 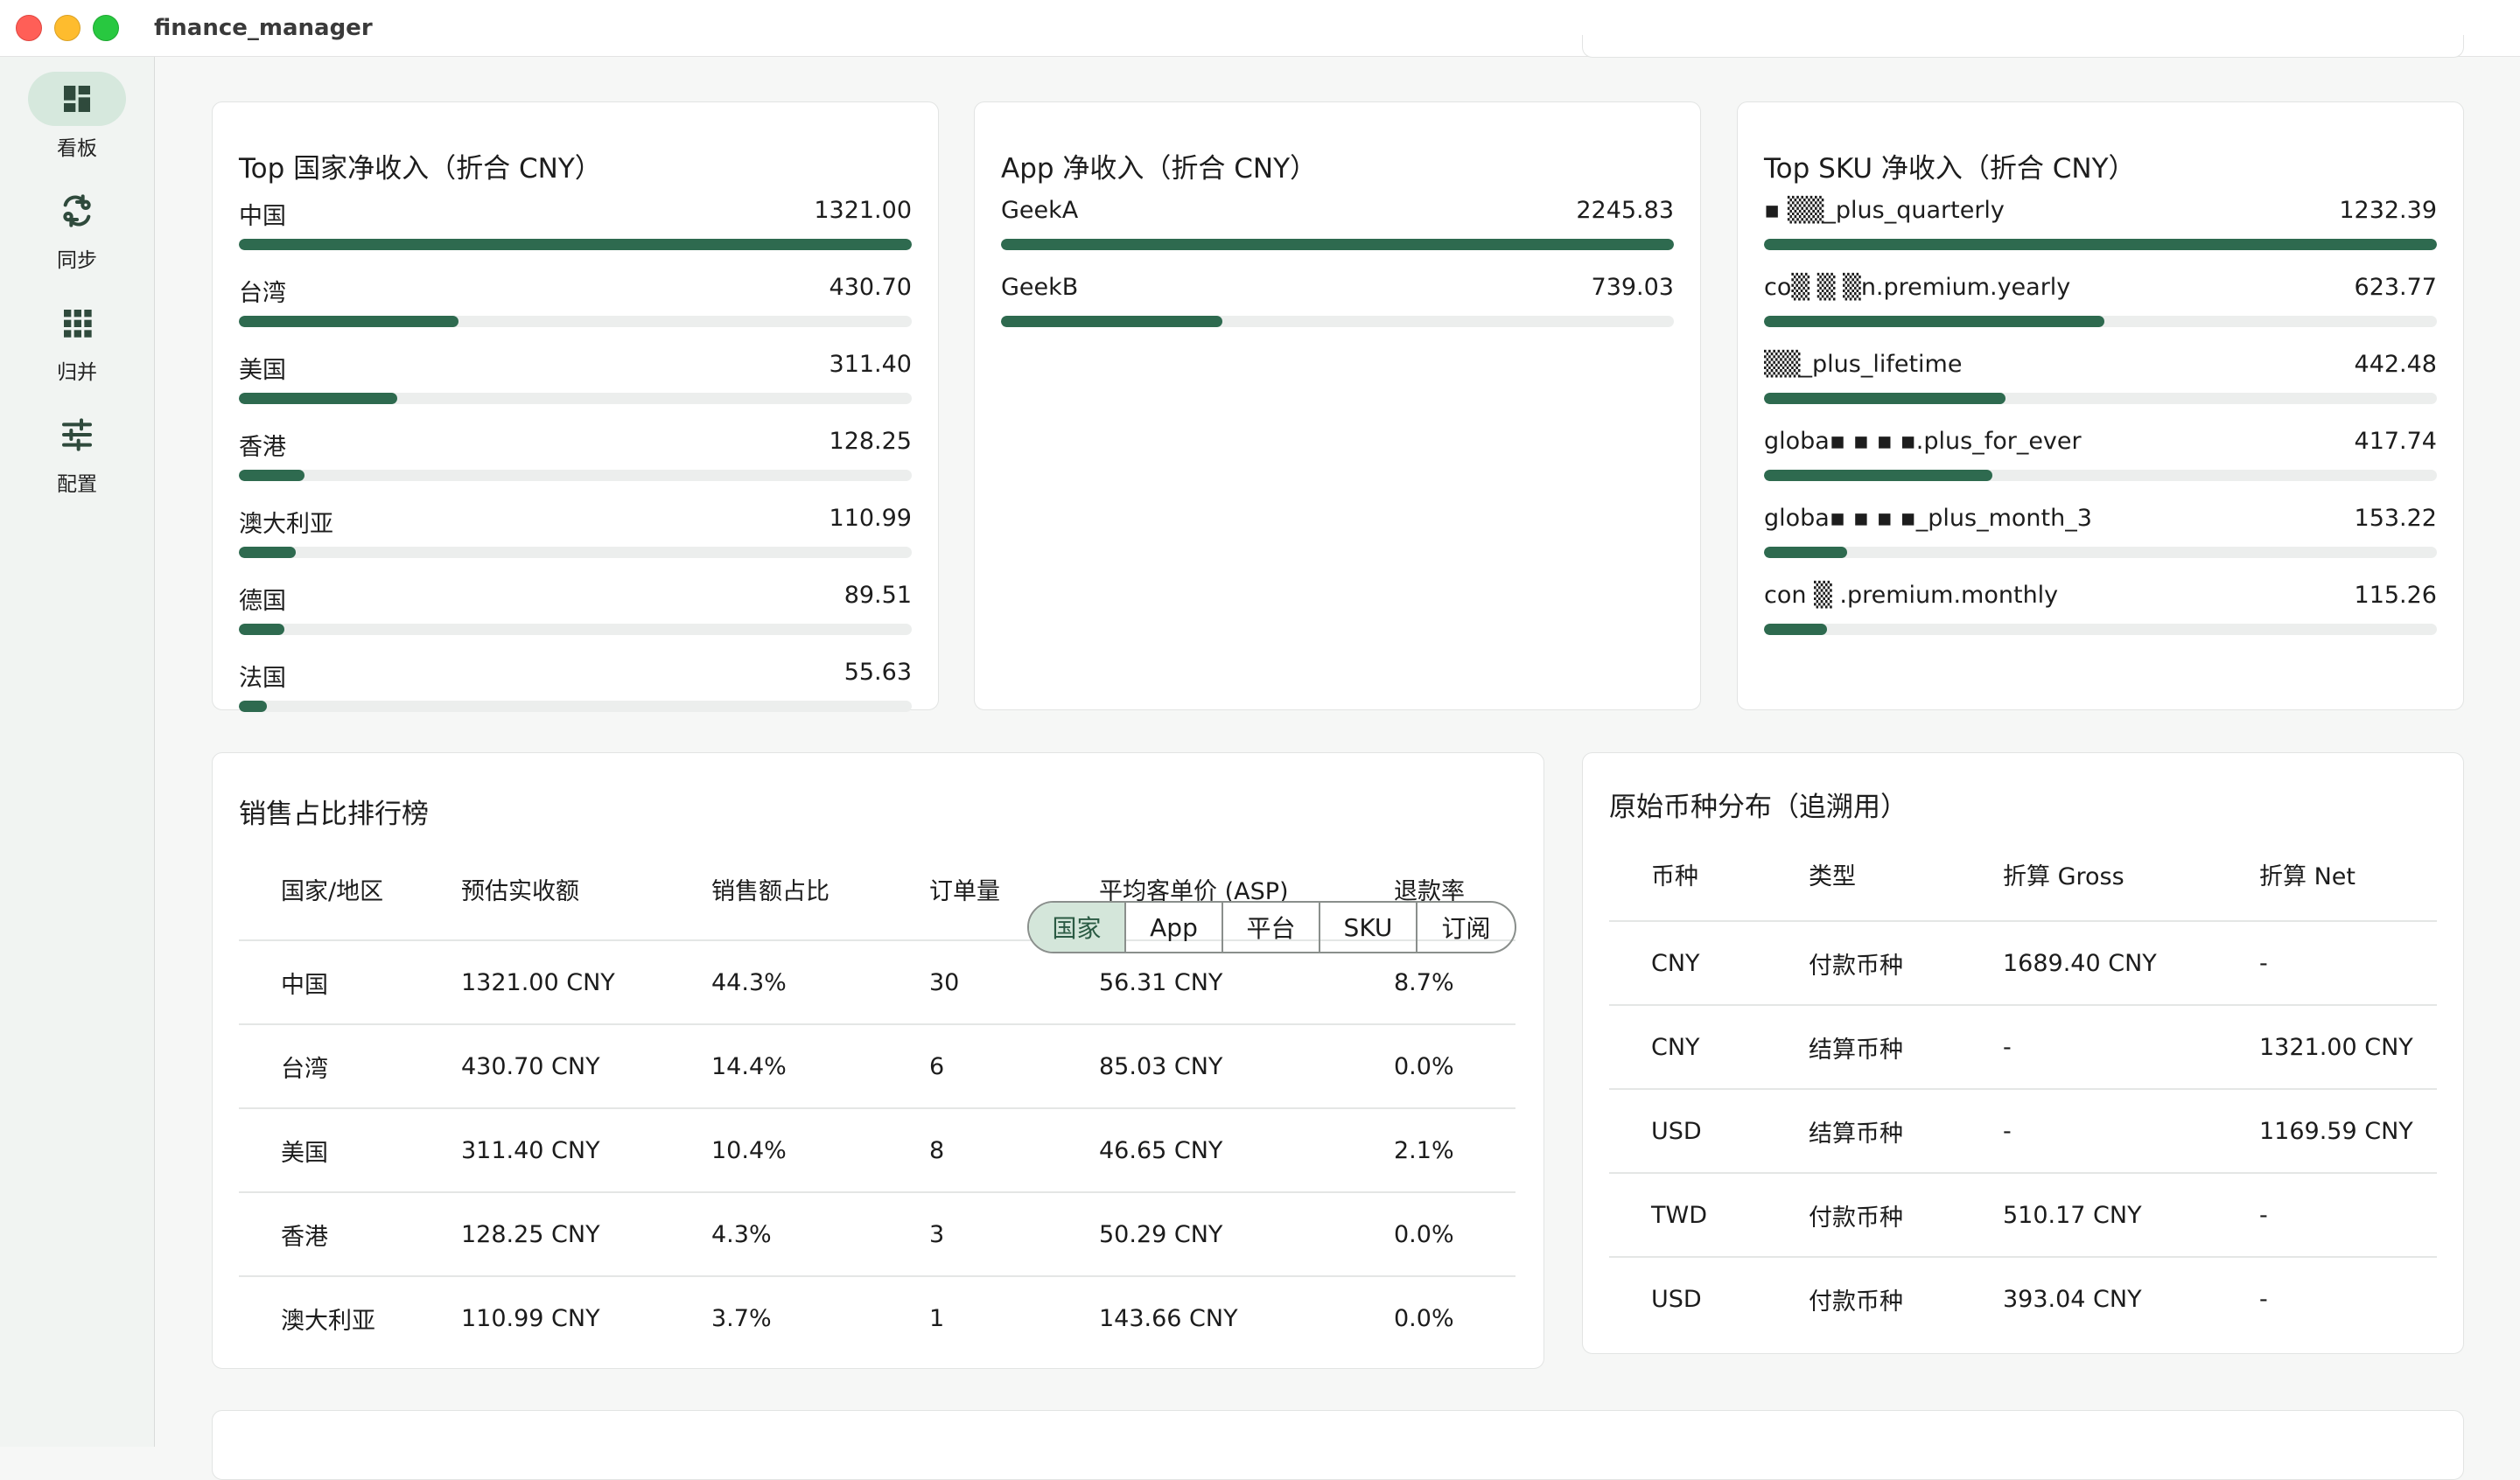 What do you see at coordinates (262, 217) in the screenshot?
I see `bar-label: 中国` at bounding box center [262, 217].